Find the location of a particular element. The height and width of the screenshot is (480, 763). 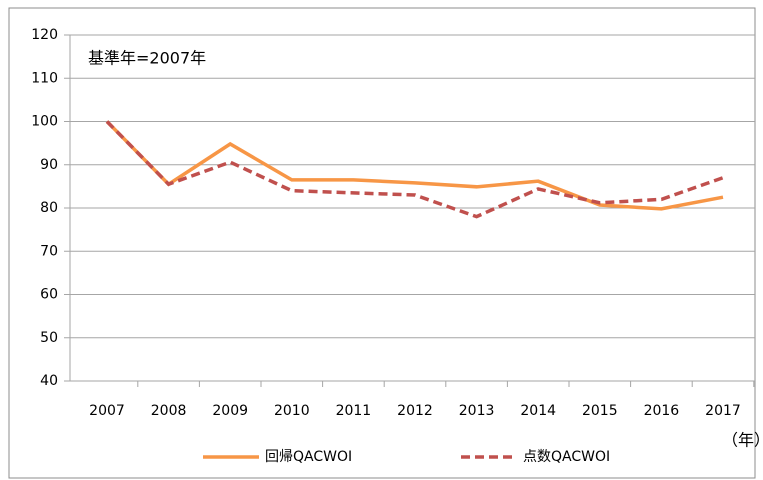

x-unit: （年） is located at coordinates (742, 440).